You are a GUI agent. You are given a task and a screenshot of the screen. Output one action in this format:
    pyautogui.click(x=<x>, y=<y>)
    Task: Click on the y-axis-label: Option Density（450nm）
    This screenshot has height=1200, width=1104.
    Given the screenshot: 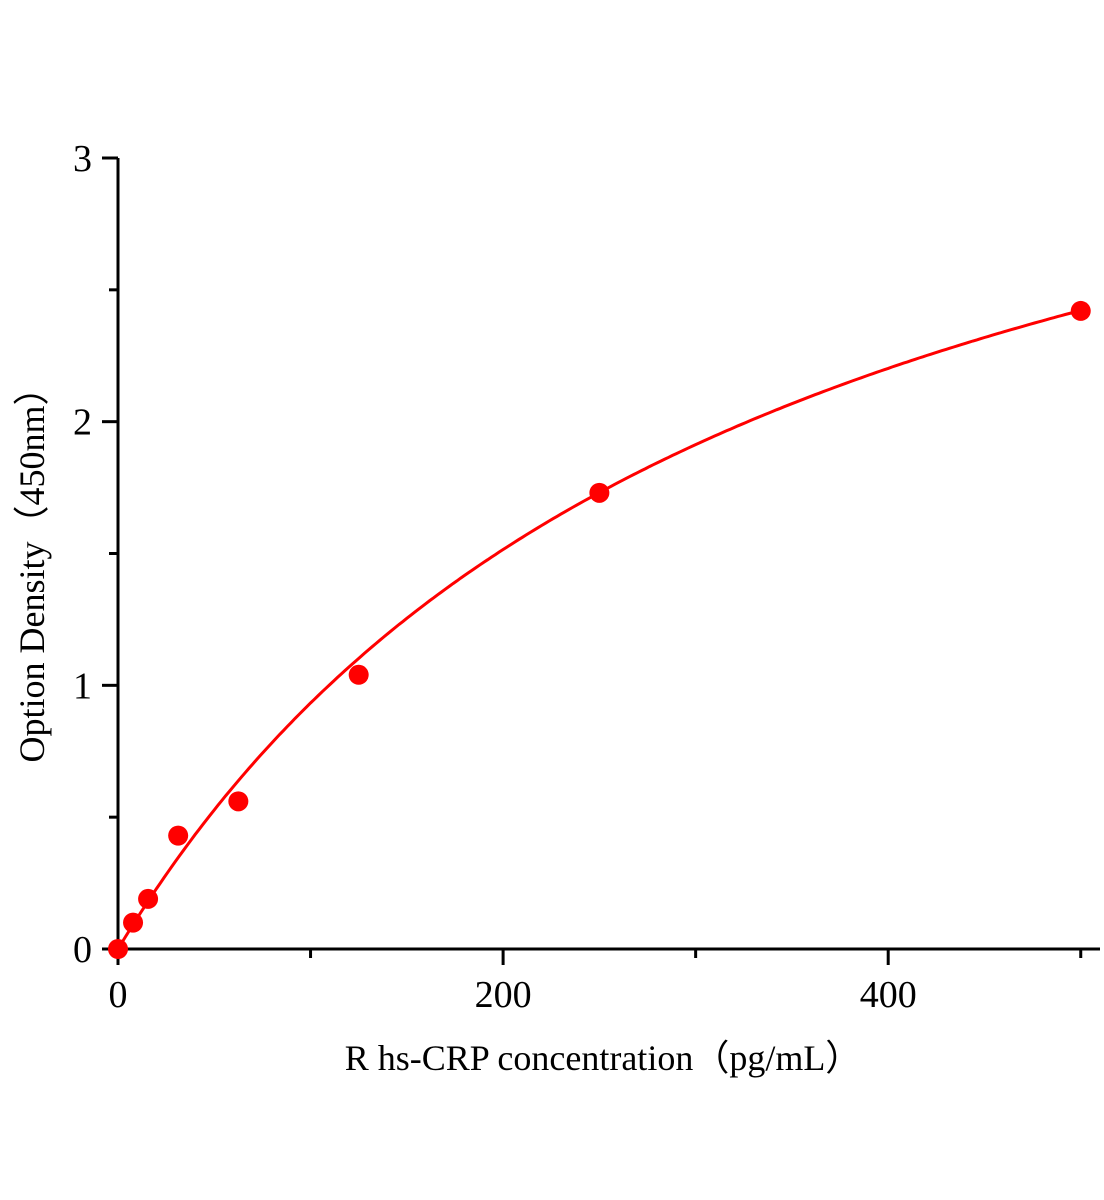 What is the action you would take?
    pyautogui.click(x=32, y=566)
    